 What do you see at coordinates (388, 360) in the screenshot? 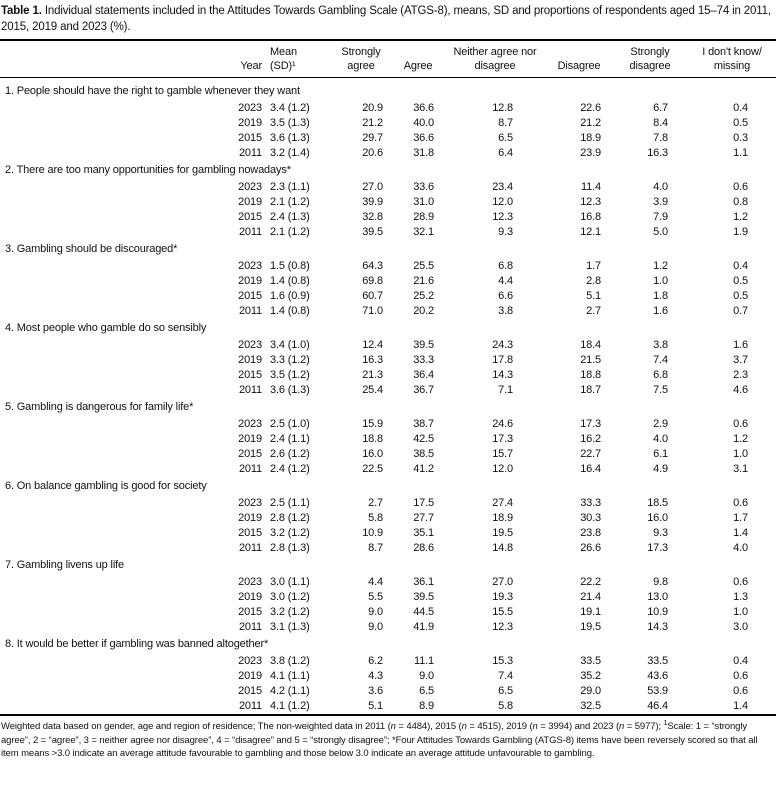
I see `table-row: 2019 3.3 (1.2) 16.3 33.3 17.8 21.5 7.4 3.7` at bounding box center [388, 360].